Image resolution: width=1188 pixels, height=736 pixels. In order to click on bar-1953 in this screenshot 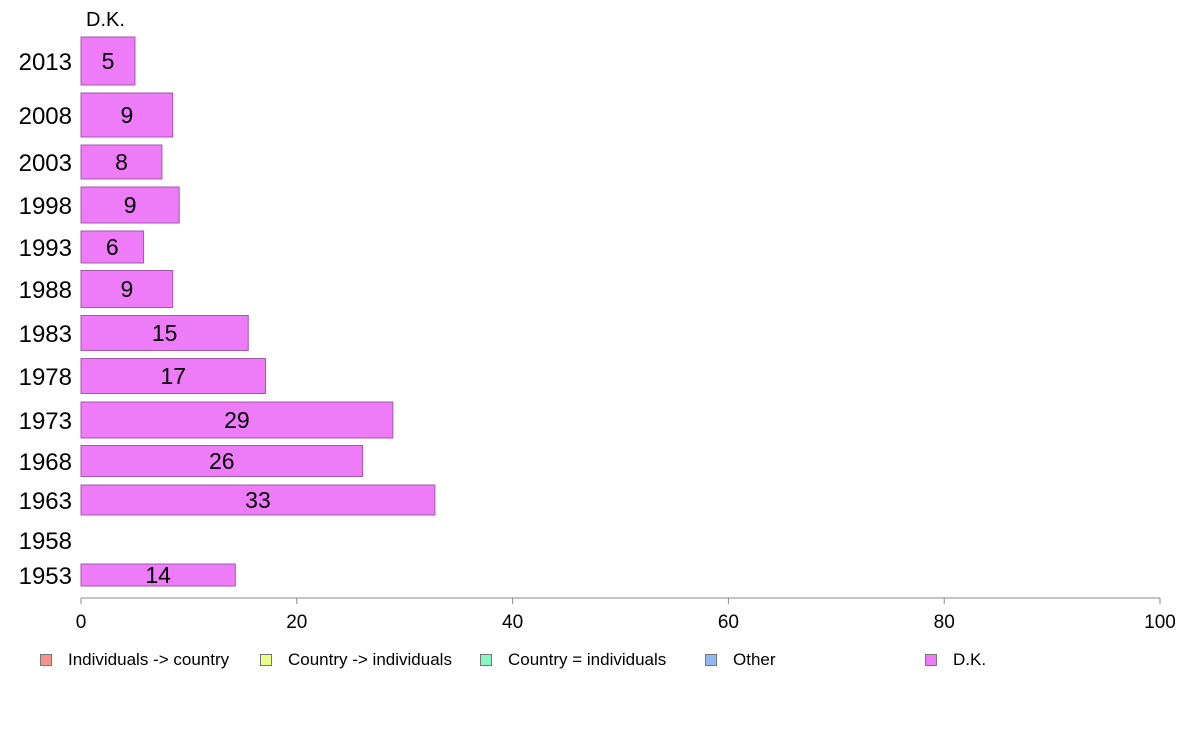, I will do `click(158, 575)`.